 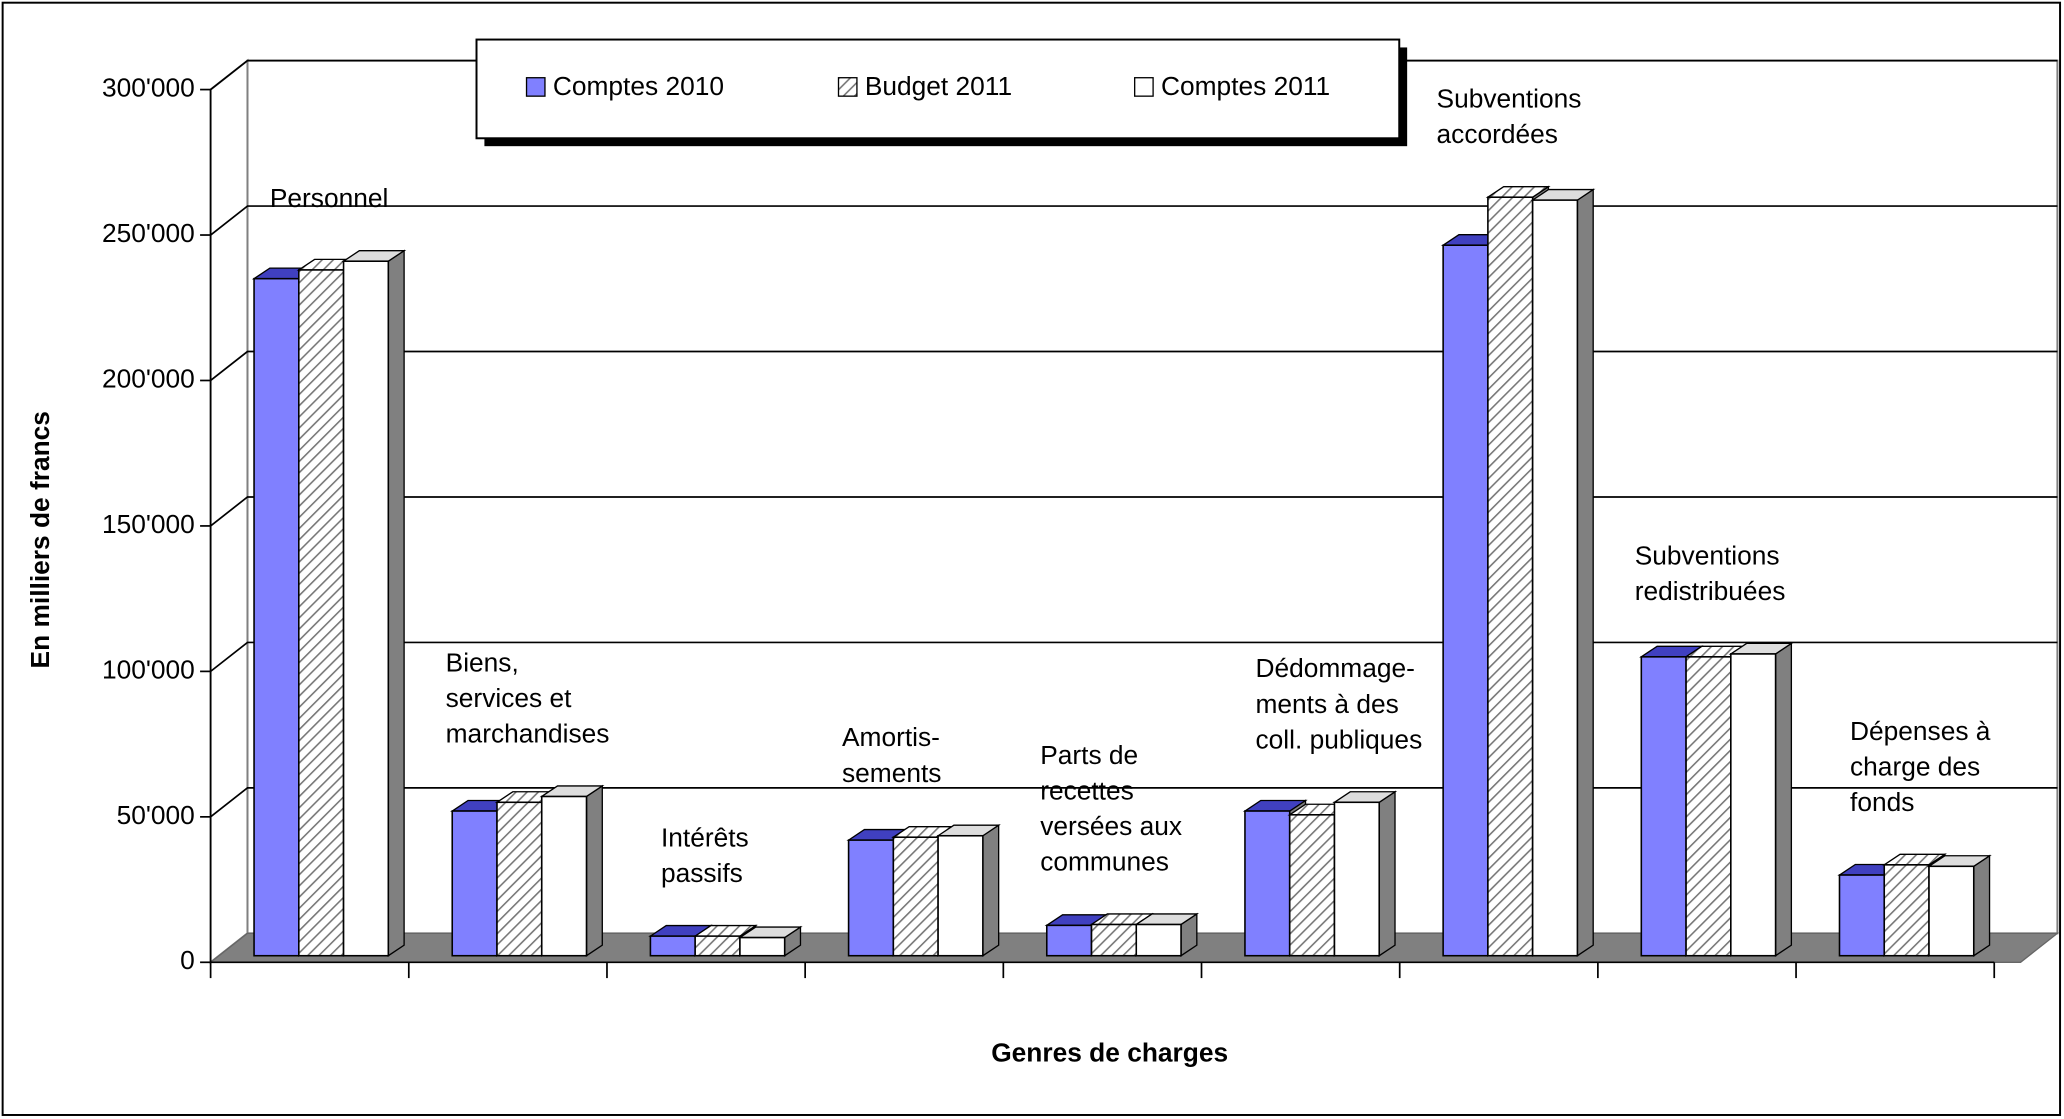 I want to click on category-label-line: accordées, so click(x=1497, y=134).